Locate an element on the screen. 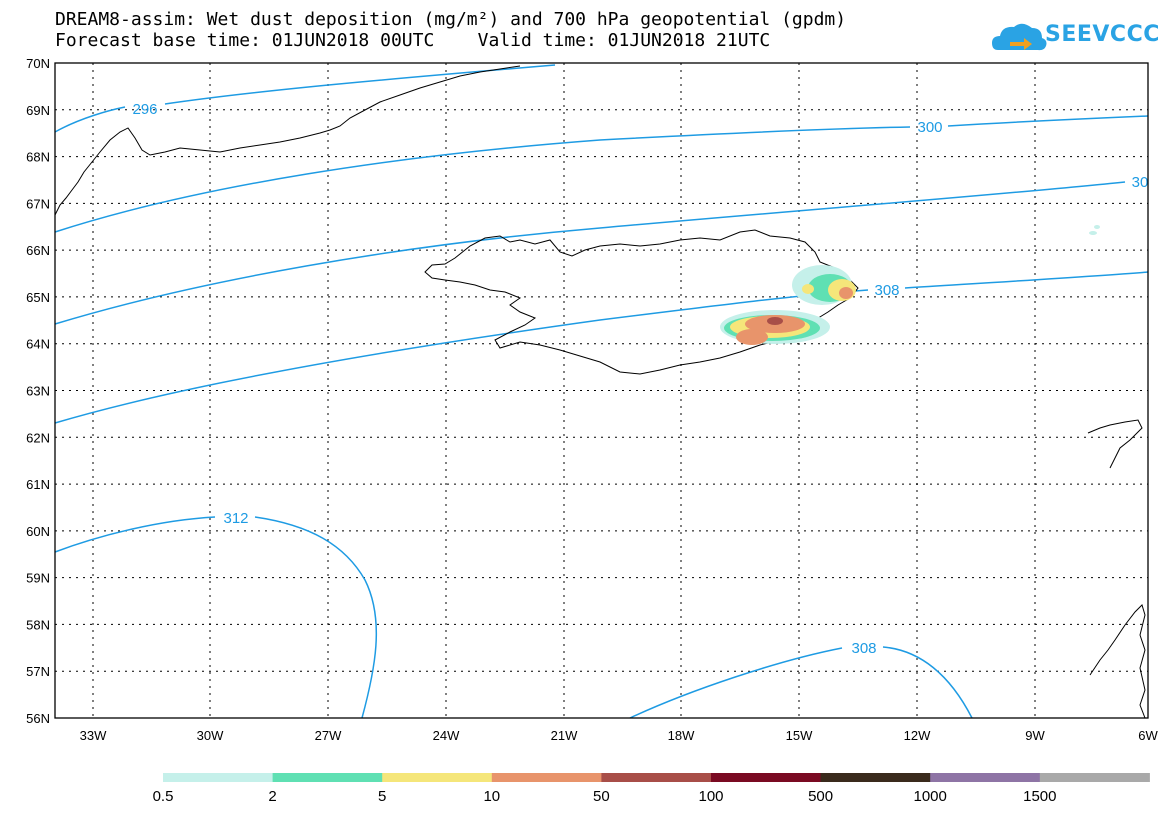  legend-tick: 1500 is located at coordinates (1039, 796).